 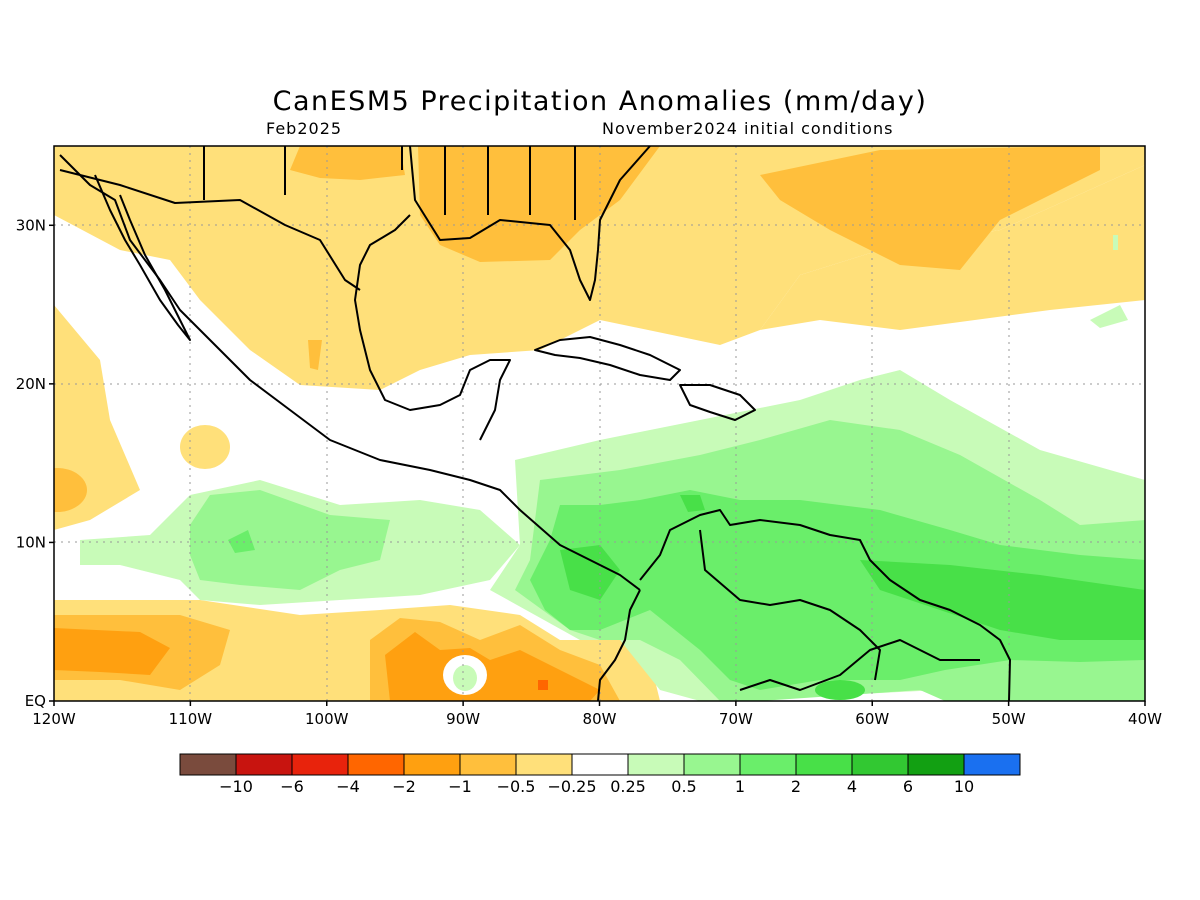 I want to click on colorbar-label: 0.5, so click(x=683, y=786).